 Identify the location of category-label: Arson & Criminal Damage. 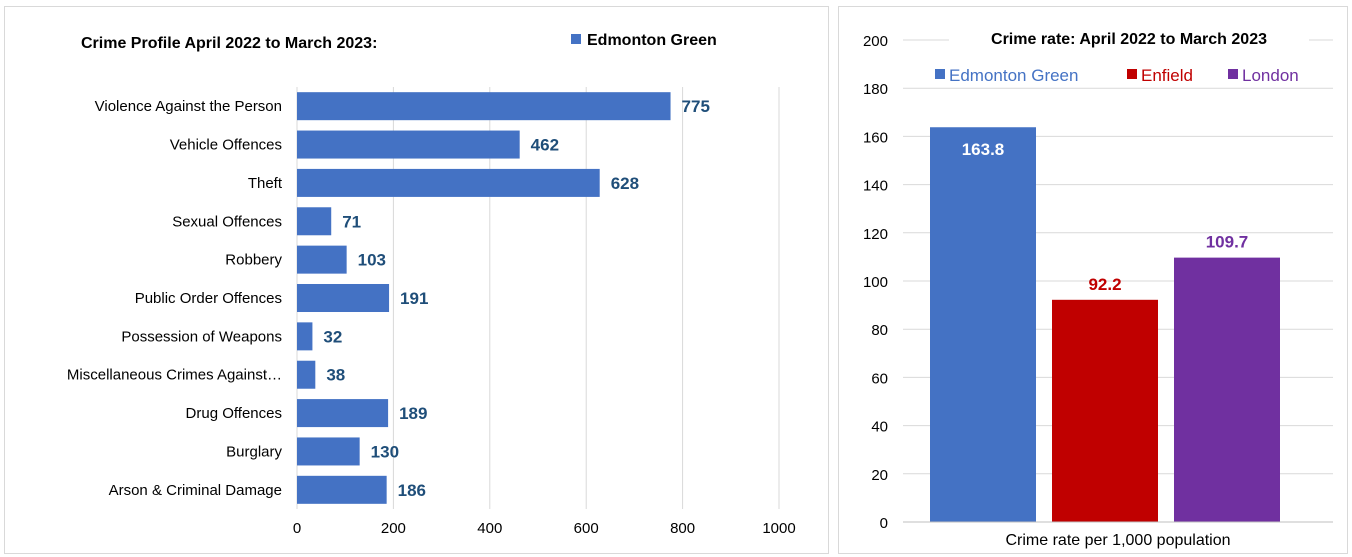
(195, 490).